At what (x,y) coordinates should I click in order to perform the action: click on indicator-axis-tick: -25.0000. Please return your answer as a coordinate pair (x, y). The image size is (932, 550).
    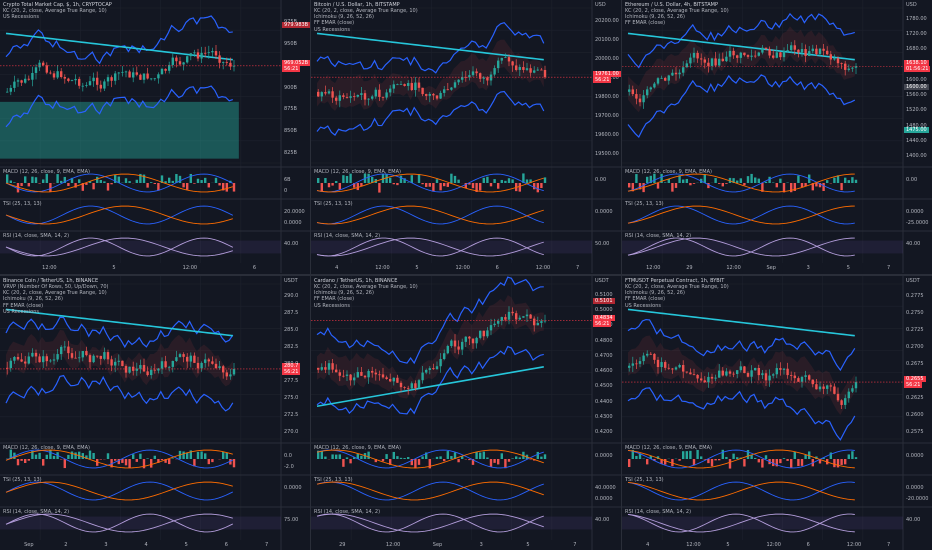
    Looking at the image, I should click on (917, 222).